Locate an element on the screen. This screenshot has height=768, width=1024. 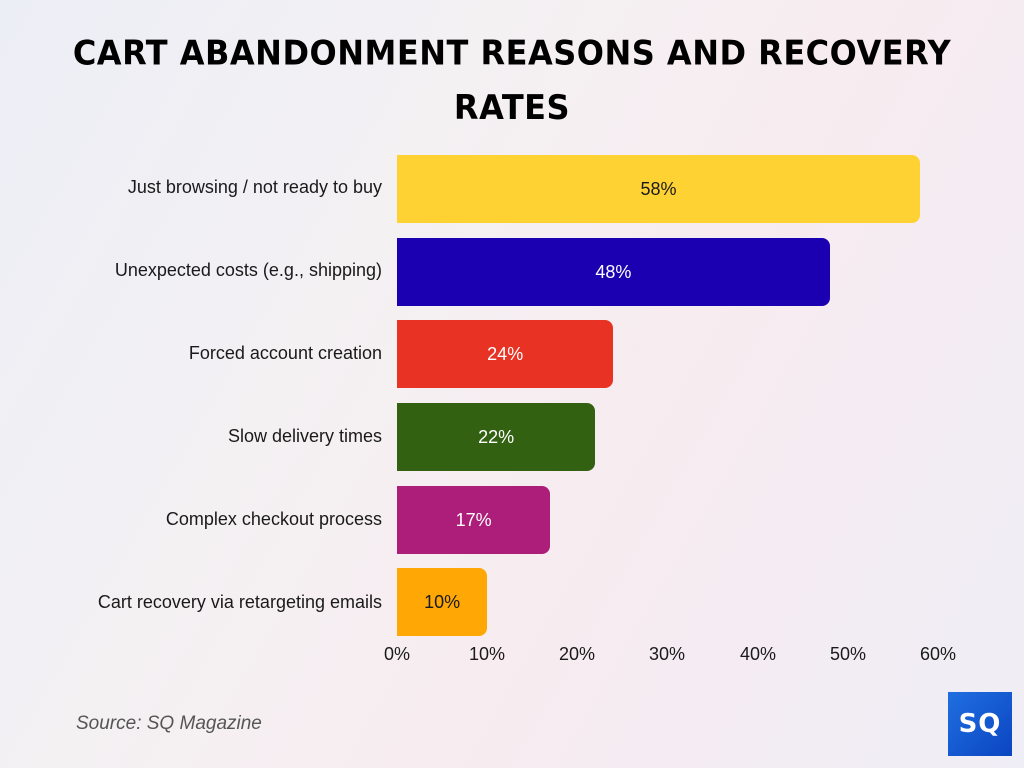
bar-value-label: 22% is located at coordinates (496, 436).